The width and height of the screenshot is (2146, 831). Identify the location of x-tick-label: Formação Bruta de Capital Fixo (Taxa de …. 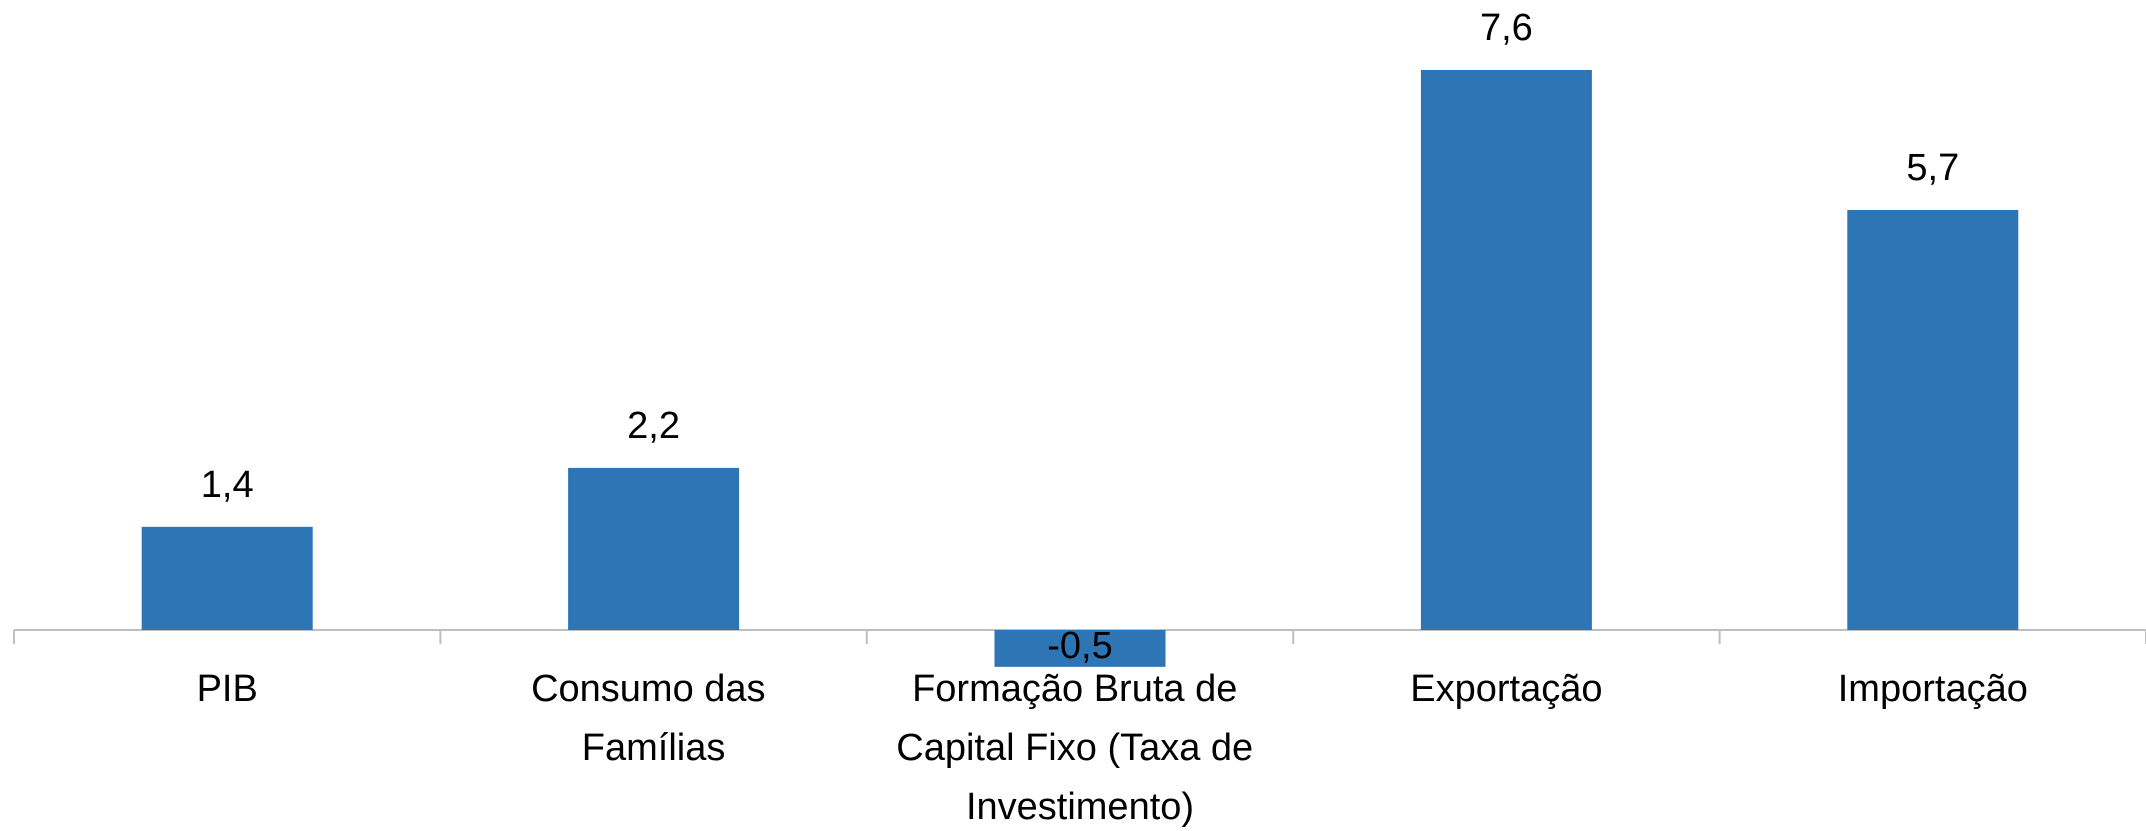
(1080, 748).